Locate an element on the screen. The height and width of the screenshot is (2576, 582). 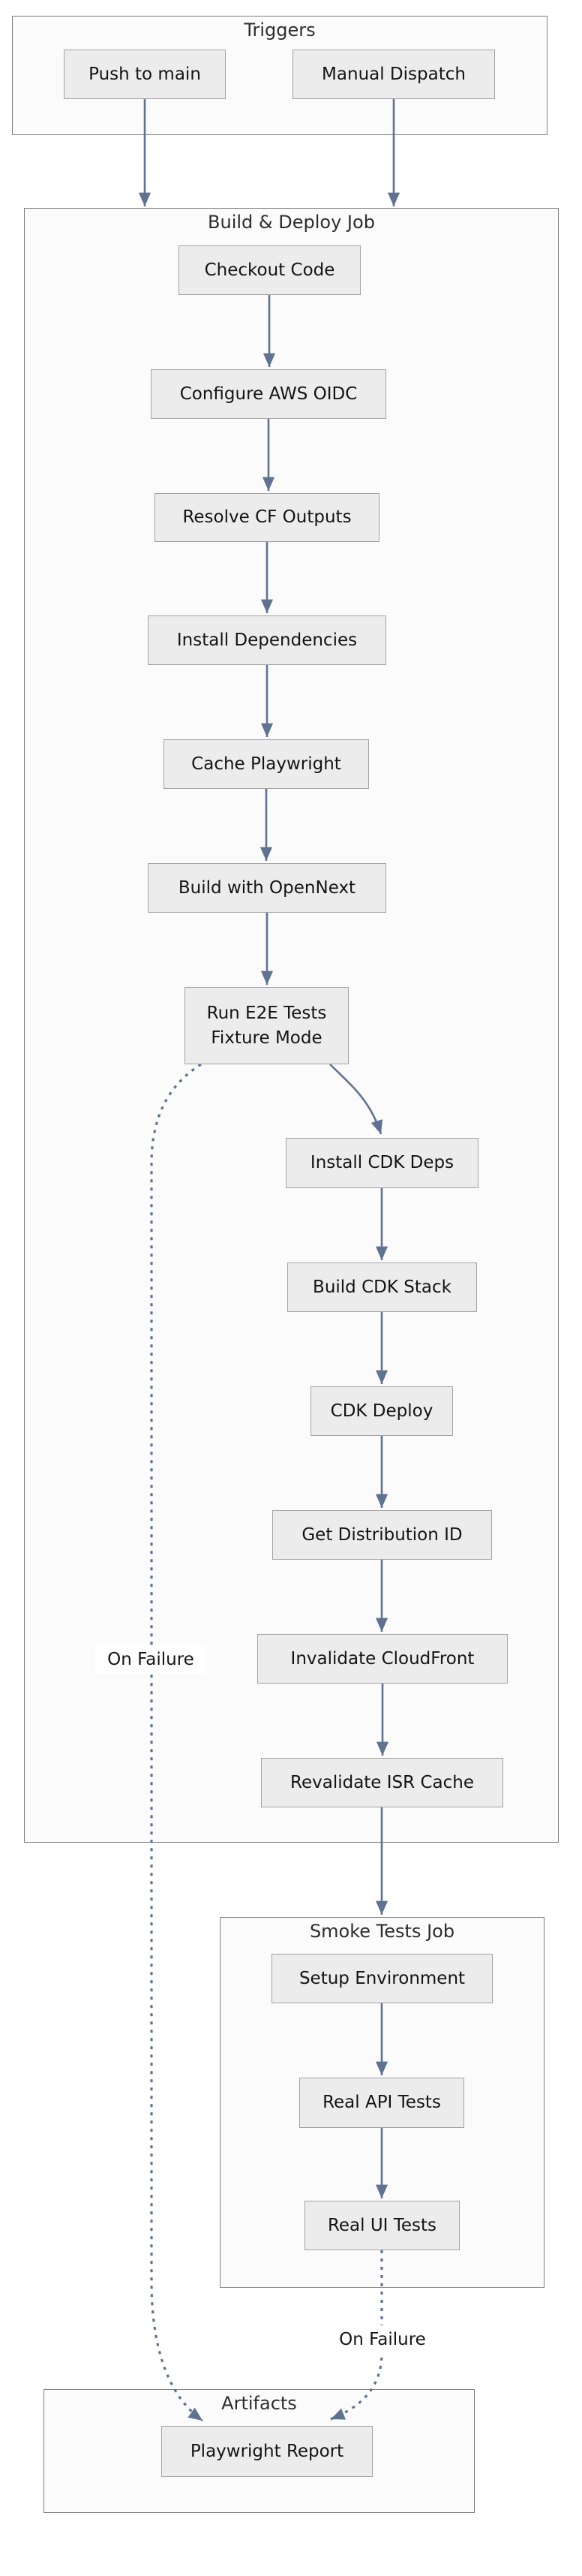
node-revalidate-isr-cache: Revalidate ISR Cache is located at coordinates (382, 1782).